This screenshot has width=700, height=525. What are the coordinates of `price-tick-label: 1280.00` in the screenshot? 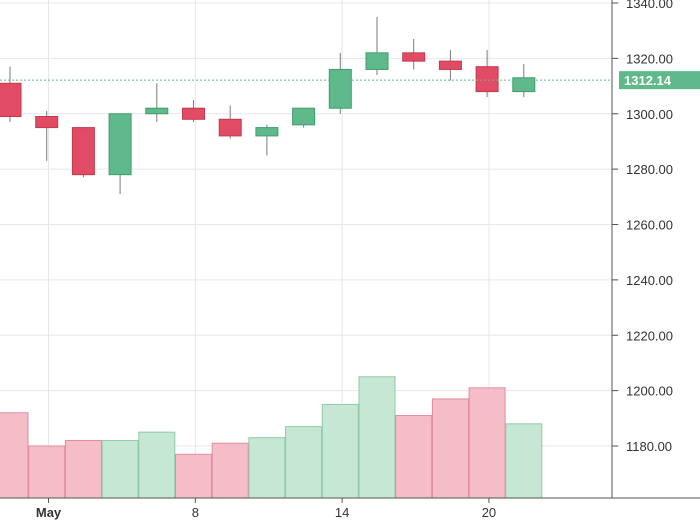 It's located at (649, 169).